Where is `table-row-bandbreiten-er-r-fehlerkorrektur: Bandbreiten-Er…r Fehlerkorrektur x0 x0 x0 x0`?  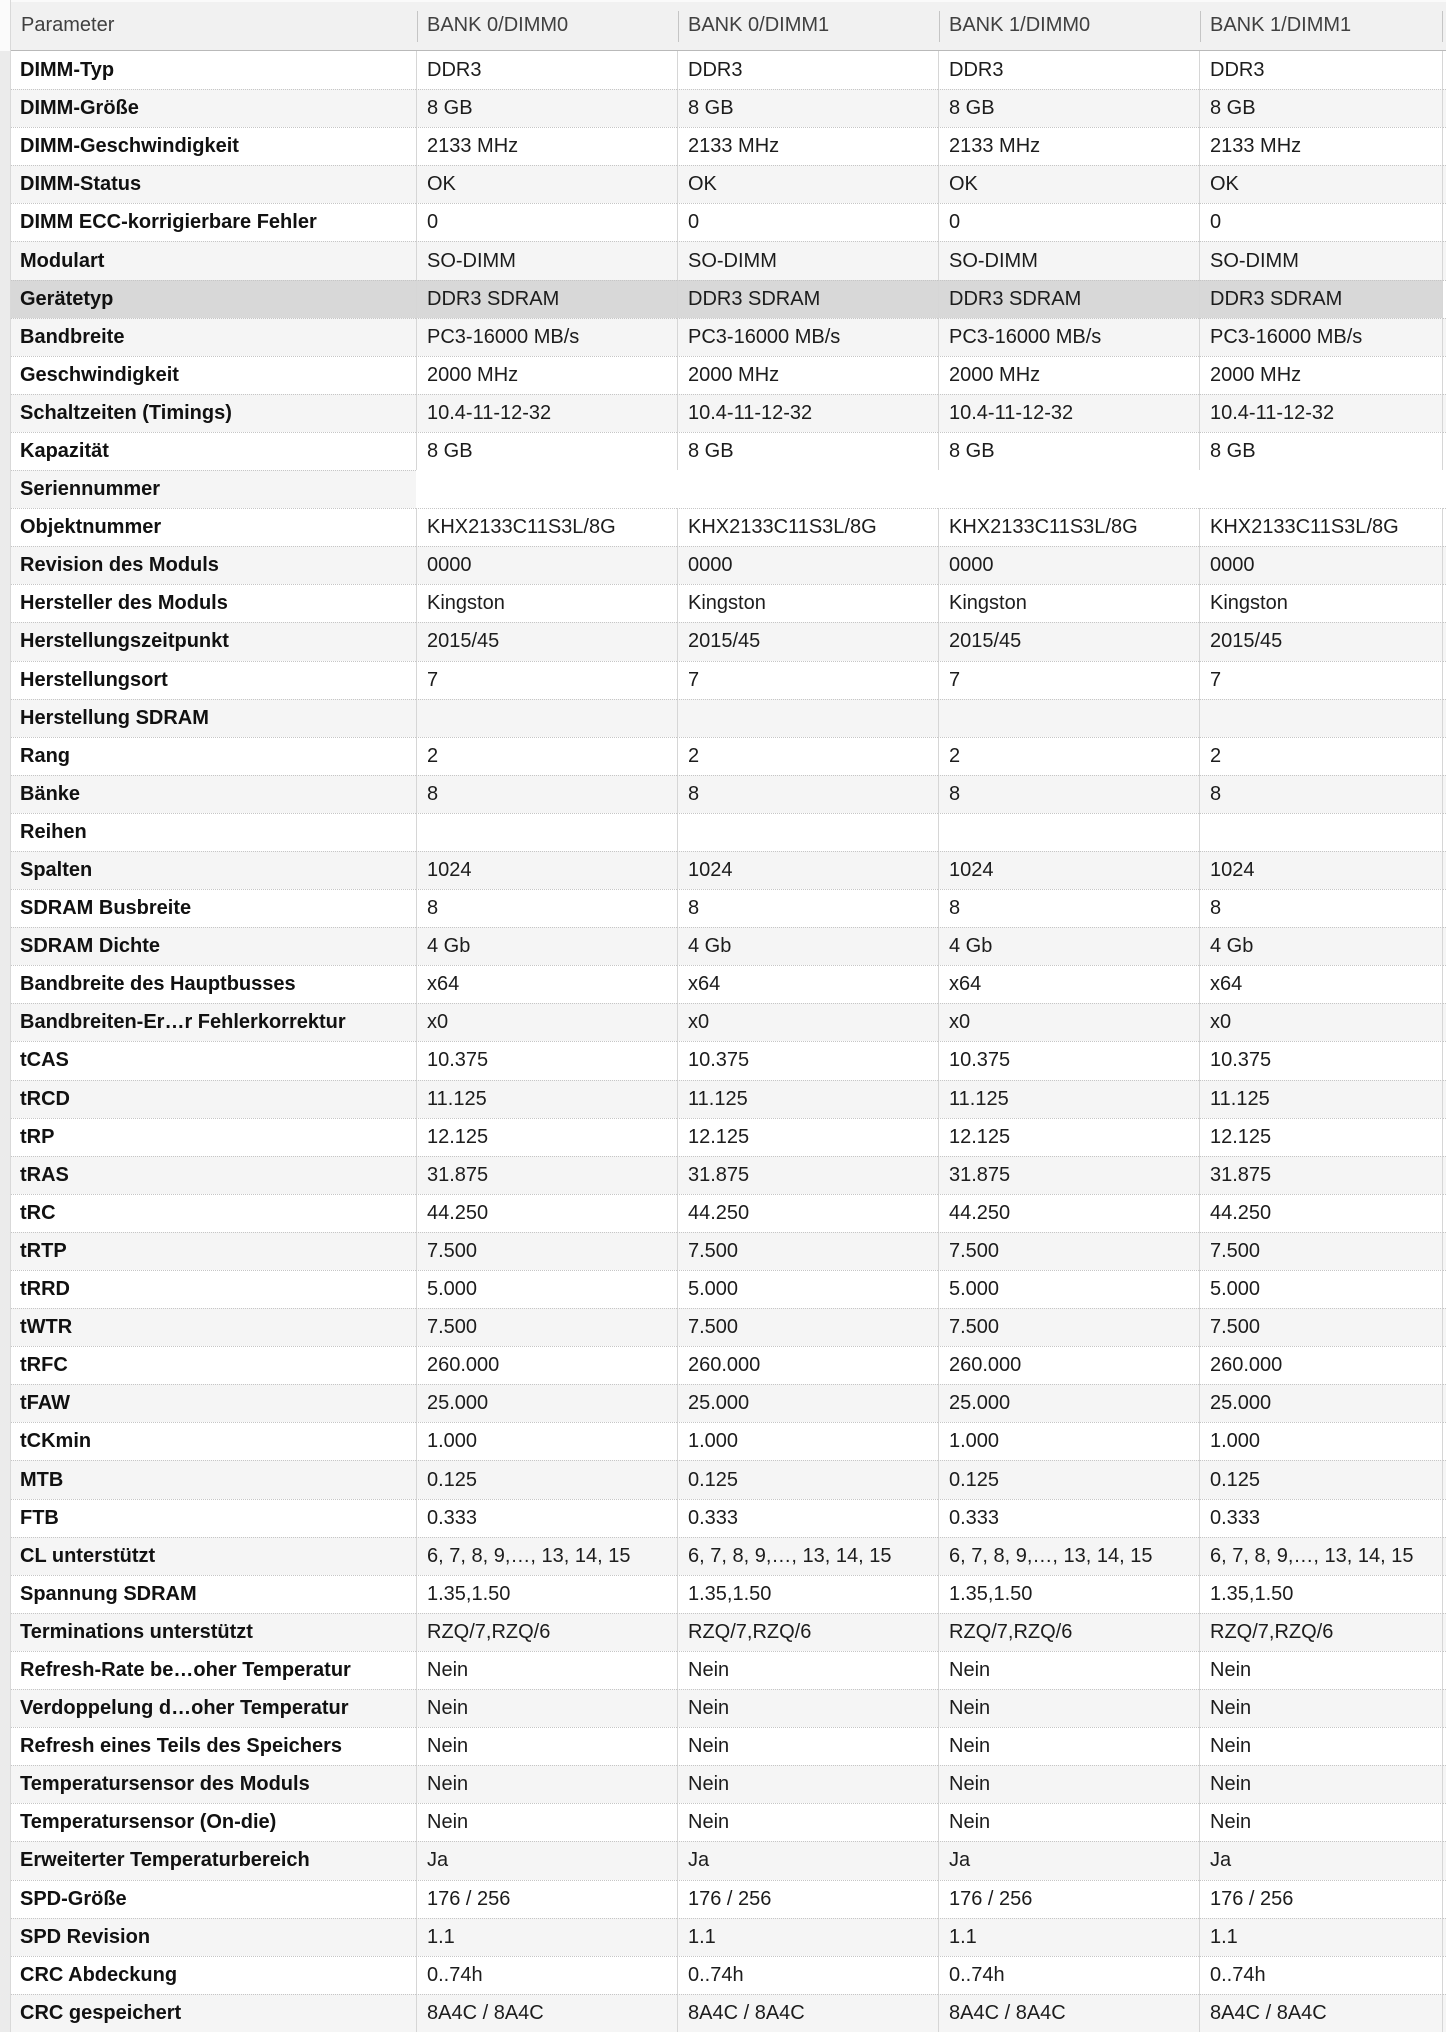 table-row-bandbreiten-er-r-fehlerkorrektur: Bandbreiten-Er…r Fehlerkorrektur x0 x0 x0 x0 is located at coordinates (728, 1022).